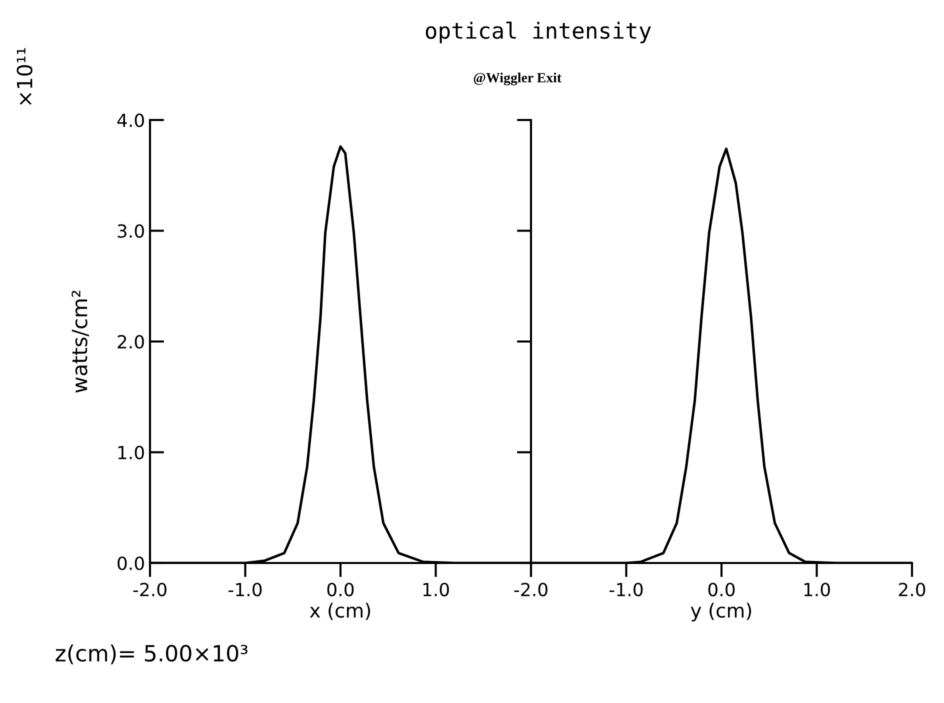  I want to click on y-tick-label: 2.0, so click(131, 341).